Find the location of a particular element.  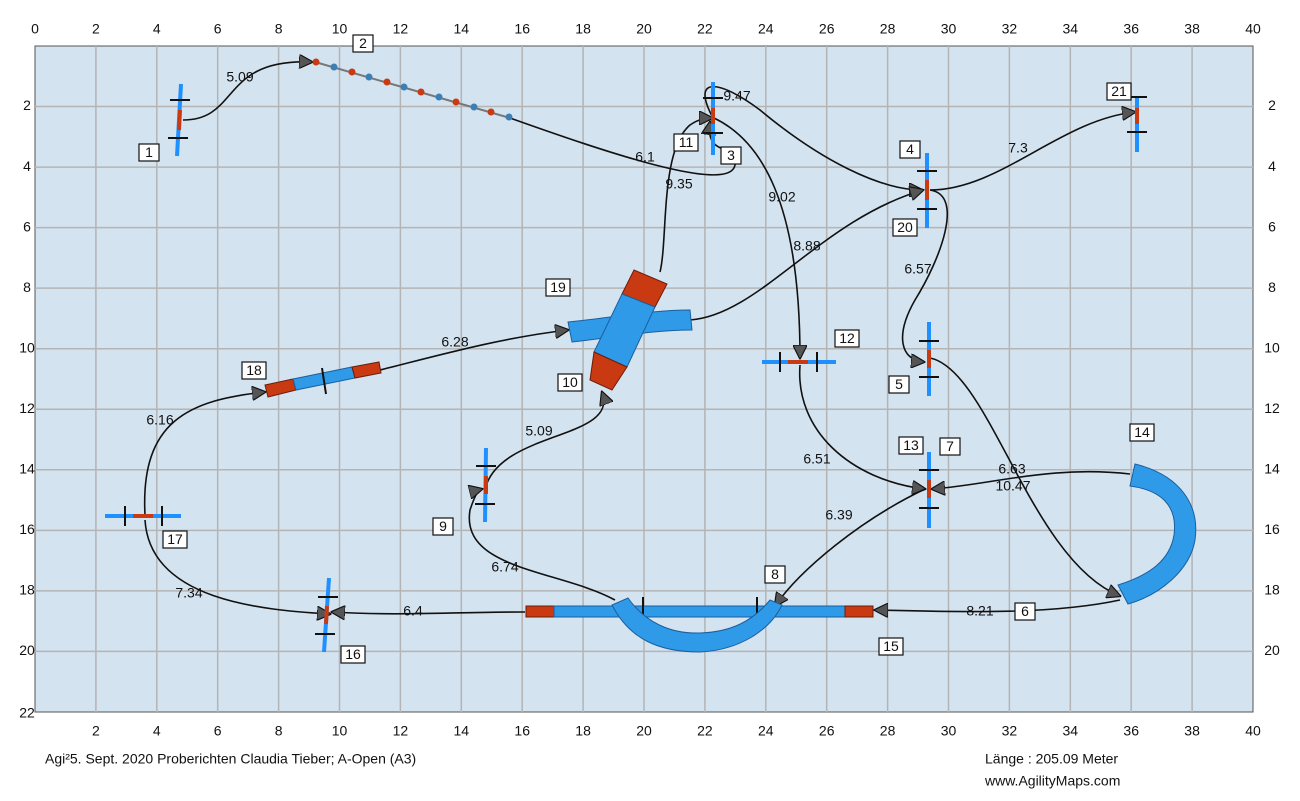

x-tick-label: 38 is located at coordinates (1192, 731).